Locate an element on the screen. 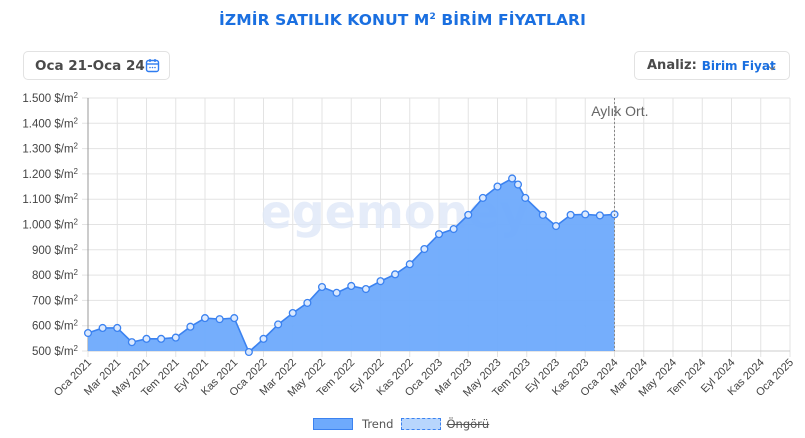 Image resolution: width=805 pixels, height=438 pixels. y-tick-label: 1.200 $/m2 is located at coordinates (50, 174).